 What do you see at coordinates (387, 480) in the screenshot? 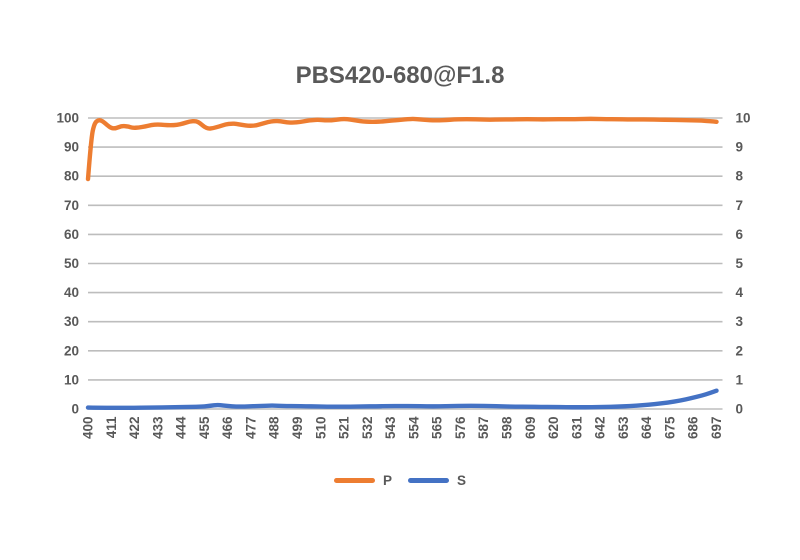
I see `legend-p-label: P` at bounding box center [387, 480].